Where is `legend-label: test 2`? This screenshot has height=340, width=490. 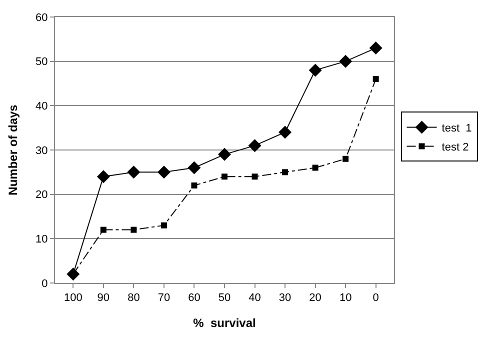 legend-label: test 2 is located at coordinates (455, 147).